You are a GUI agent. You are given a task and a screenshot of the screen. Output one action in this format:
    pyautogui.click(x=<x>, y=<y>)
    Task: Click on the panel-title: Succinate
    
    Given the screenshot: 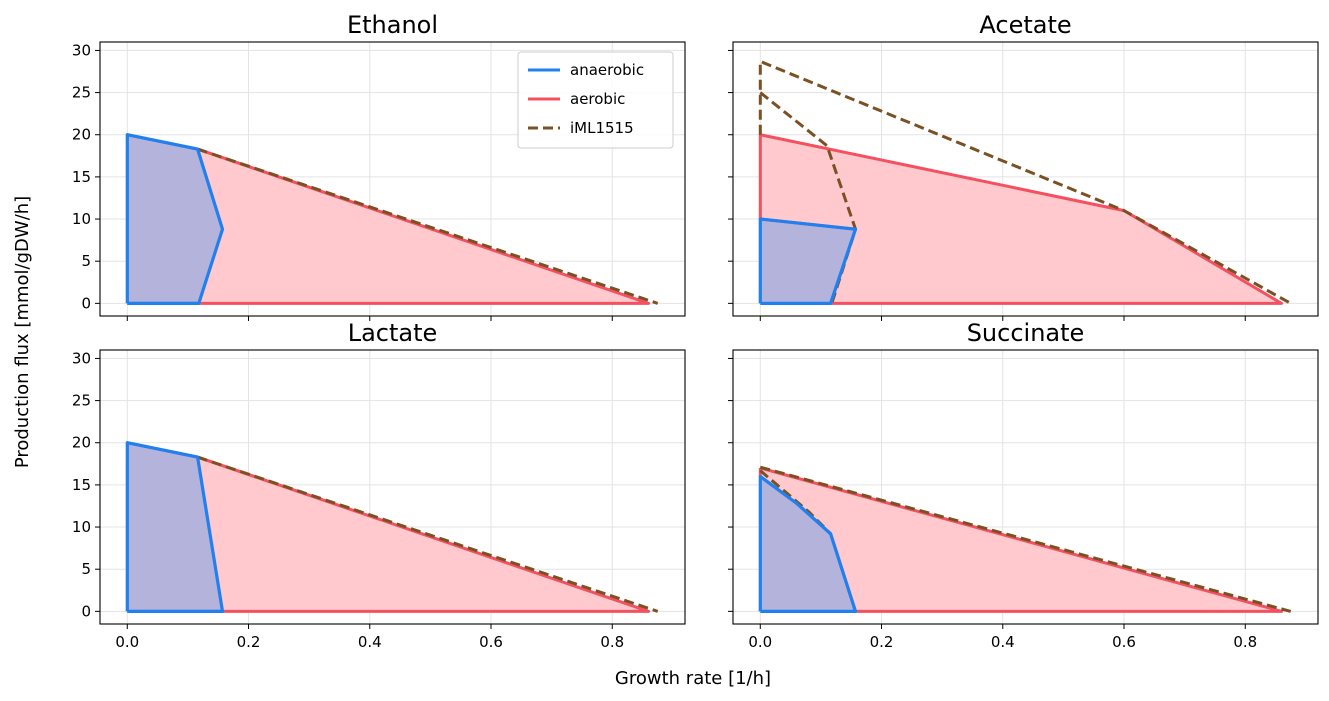 What is the action you would take?
    pyautogui.click(x=1026, y=333)
    